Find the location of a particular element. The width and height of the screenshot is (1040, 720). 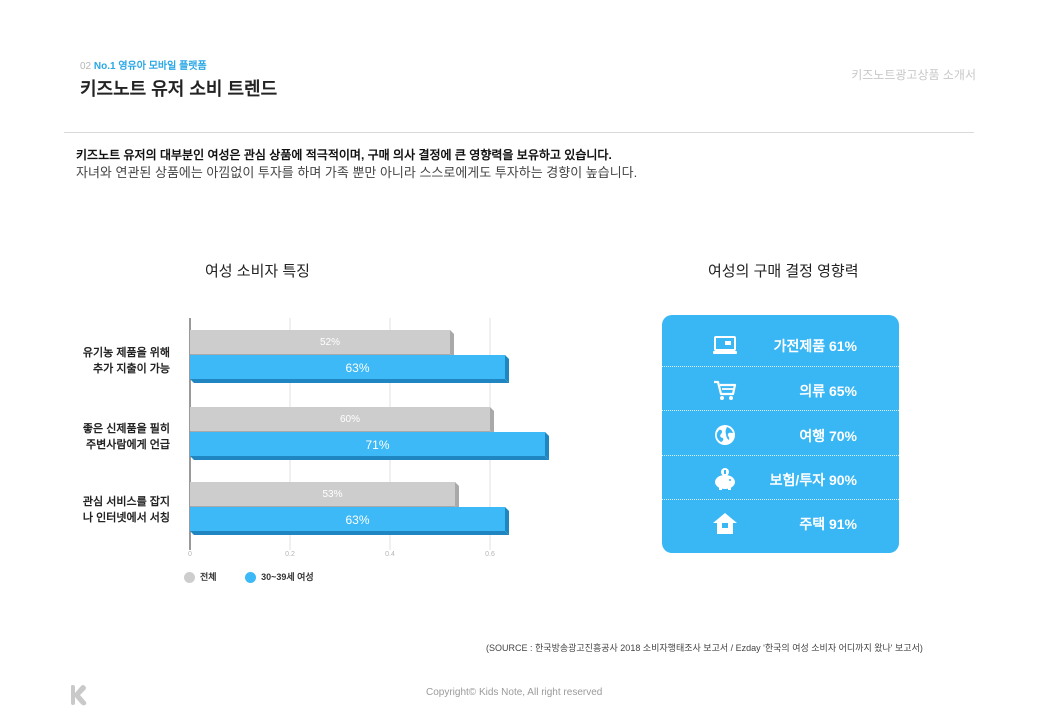

legend-swatch-gray is located at coordinates (189, 578).